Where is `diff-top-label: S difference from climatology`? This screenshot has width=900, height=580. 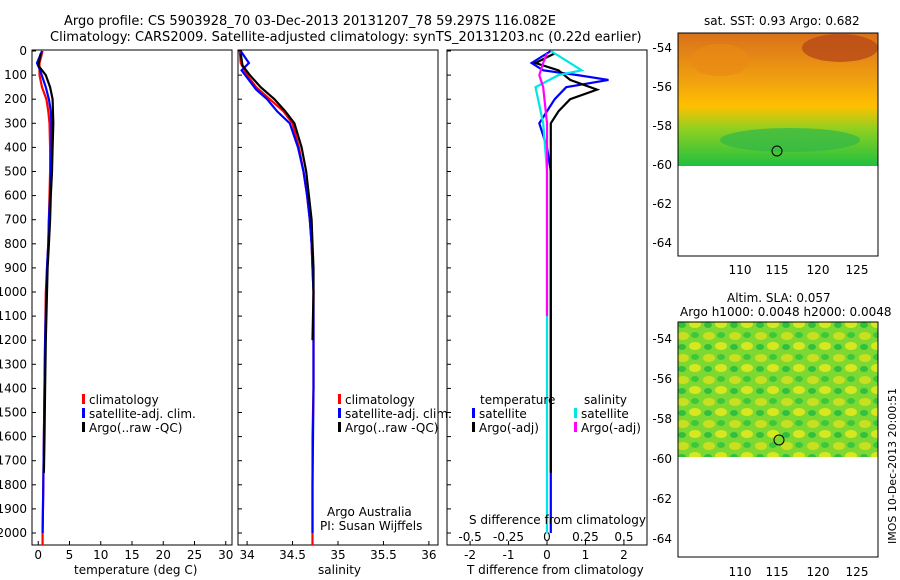
diff-top-label: S difference from climatology is located at coordinates (557, 520).